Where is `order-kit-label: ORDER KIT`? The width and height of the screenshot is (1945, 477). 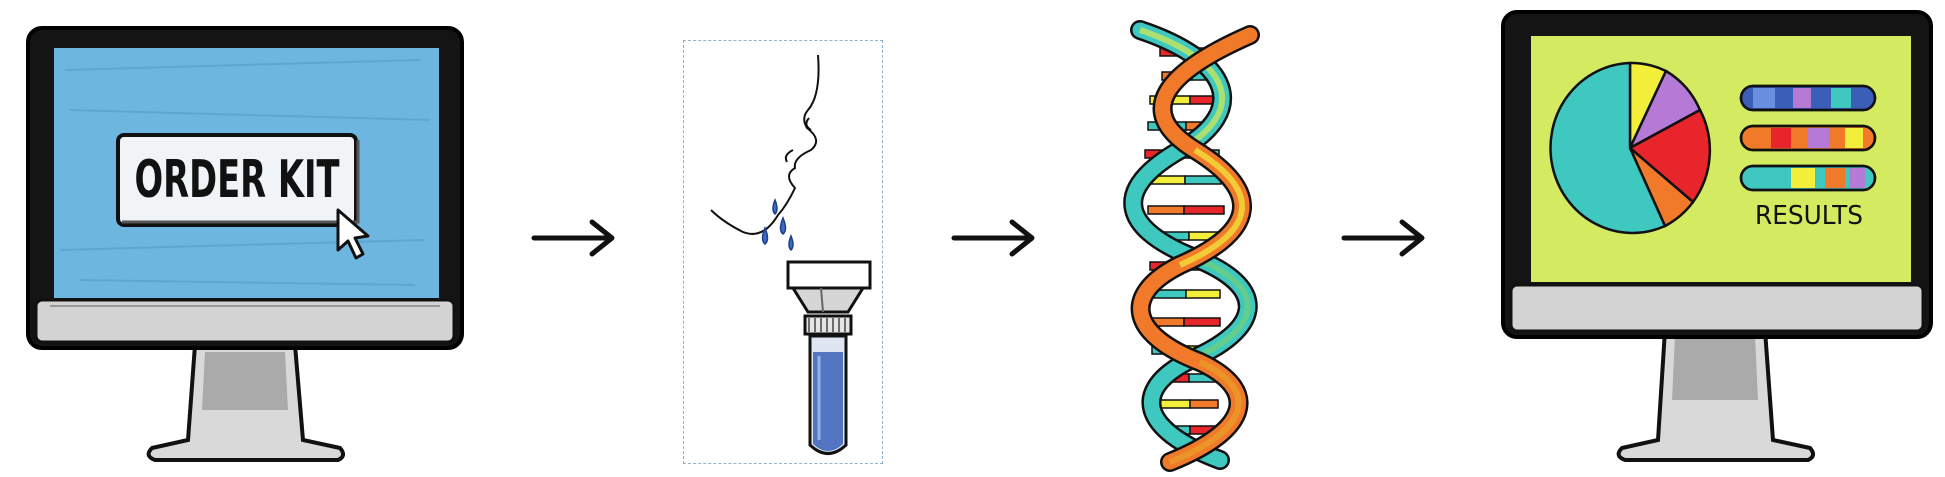 order-kit-label: ORDER KIT is located at coordinates (237, 180).